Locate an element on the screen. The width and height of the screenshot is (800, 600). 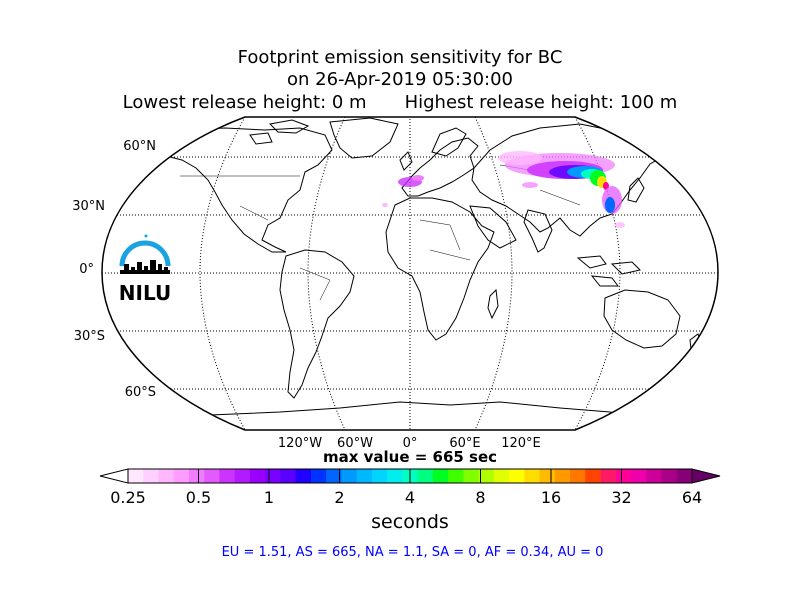
colorbar-tick-label: 0.5 is located at coordinates (198, 497).